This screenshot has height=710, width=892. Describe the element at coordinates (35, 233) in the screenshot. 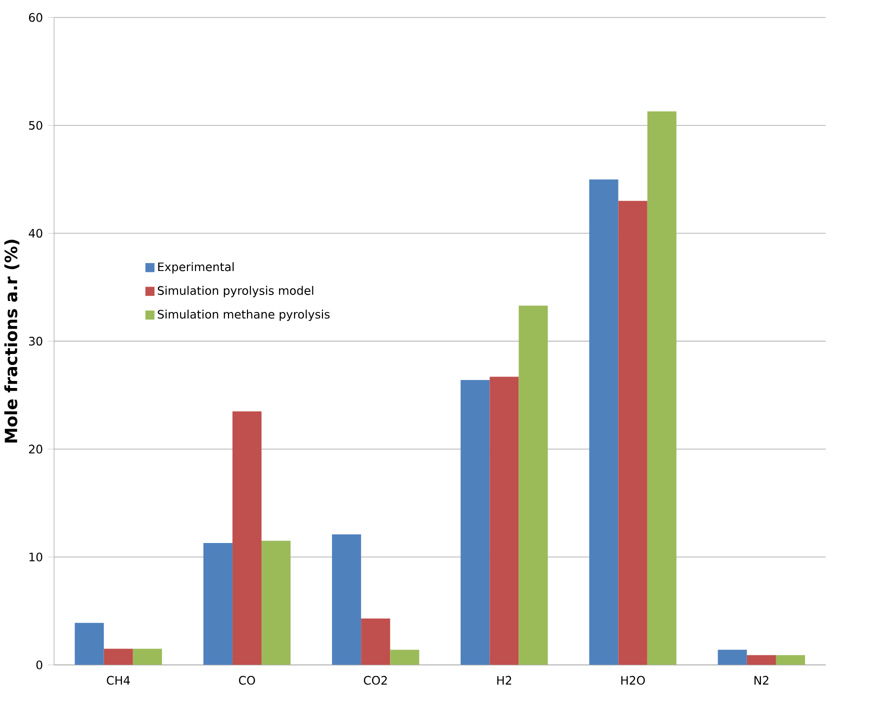

I see `y-tick-label: 40` at that location.